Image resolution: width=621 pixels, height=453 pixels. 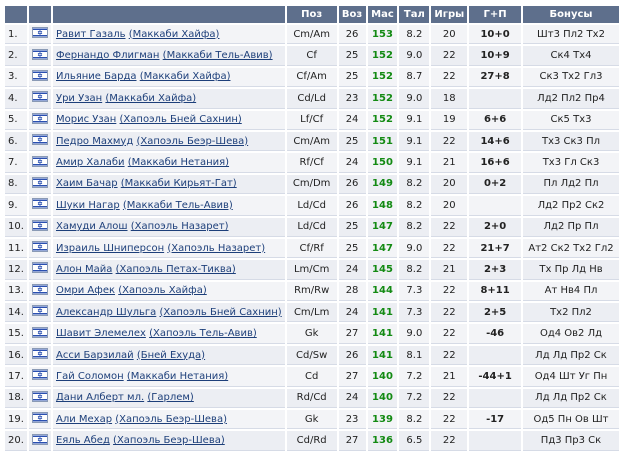 What do you see at coordinates (84, 269) in the screenshot?
I see `player-link: Алон Майа` at bounding box center [84, 269].